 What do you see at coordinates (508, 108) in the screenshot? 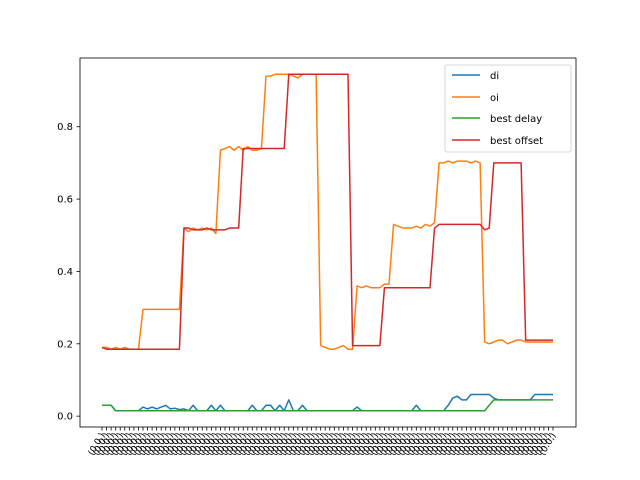
I see `legend: di oi best delay best offset` at bounding box center [508, 108].